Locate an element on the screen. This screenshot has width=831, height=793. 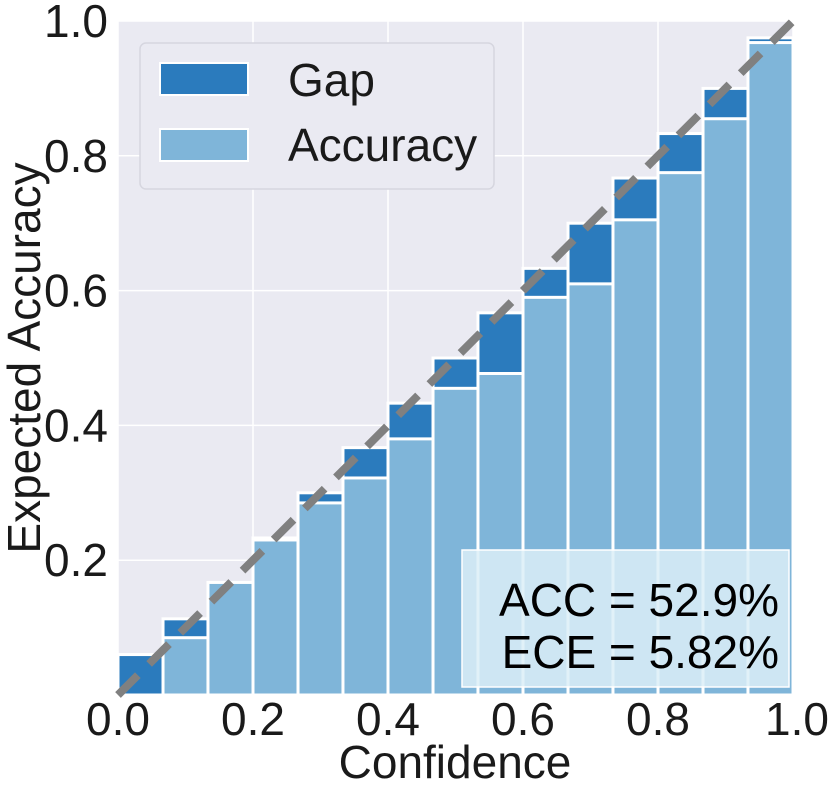
annotation-box is located at coordinates (625, 618).